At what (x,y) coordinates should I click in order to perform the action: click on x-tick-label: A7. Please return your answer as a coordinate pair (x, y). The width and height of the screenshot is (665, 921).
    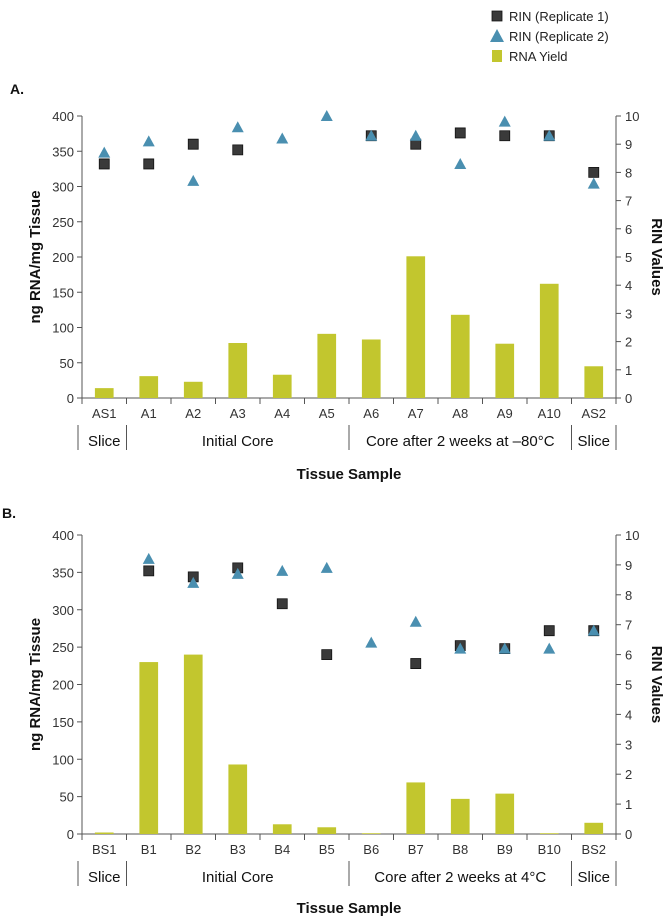
    Looking at the image, I should click on (416, 413).